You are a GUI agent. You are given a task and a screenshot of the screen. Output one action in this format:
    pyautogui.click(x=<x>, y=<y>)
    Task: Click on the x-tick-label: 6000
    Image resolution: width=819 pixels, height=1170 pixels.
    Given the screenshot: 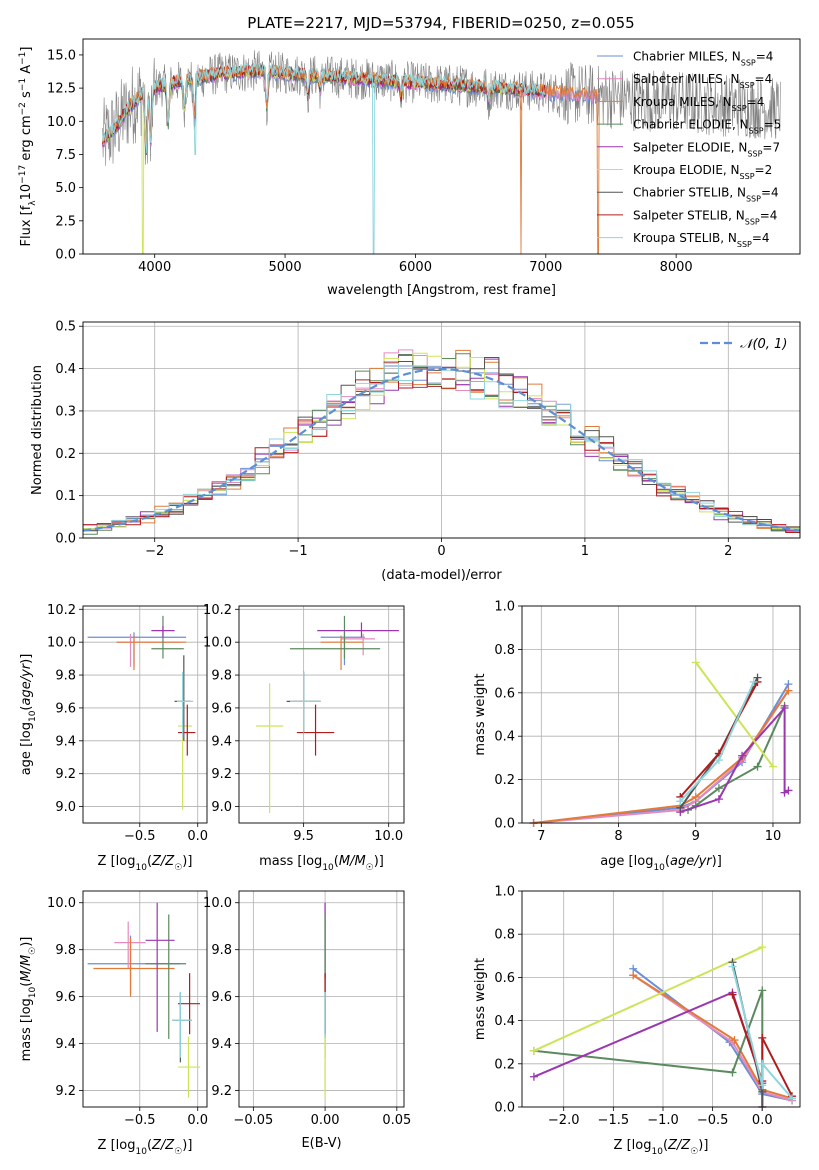 What is the action you would take?
    pyautogui.click(x=415, y=267)
    